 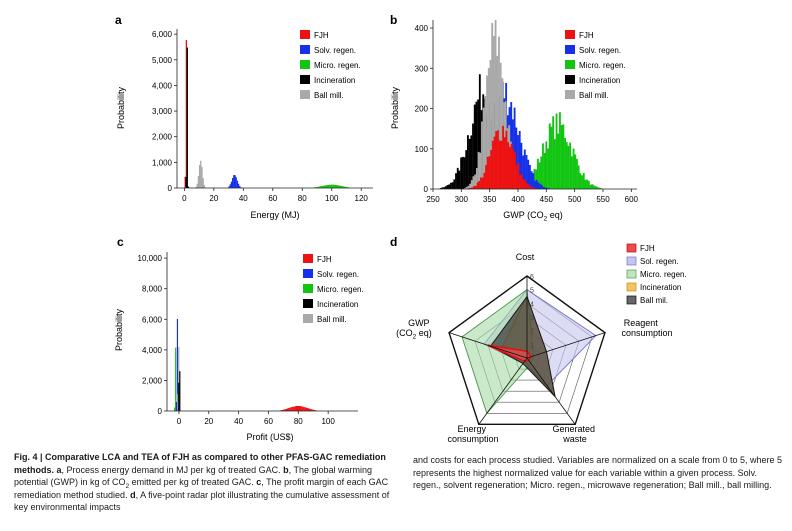 What do you see at coordinates (162, 137) in the screenshot?
I see `y-tick-label: 2,000` at bounding box center [162, 137].